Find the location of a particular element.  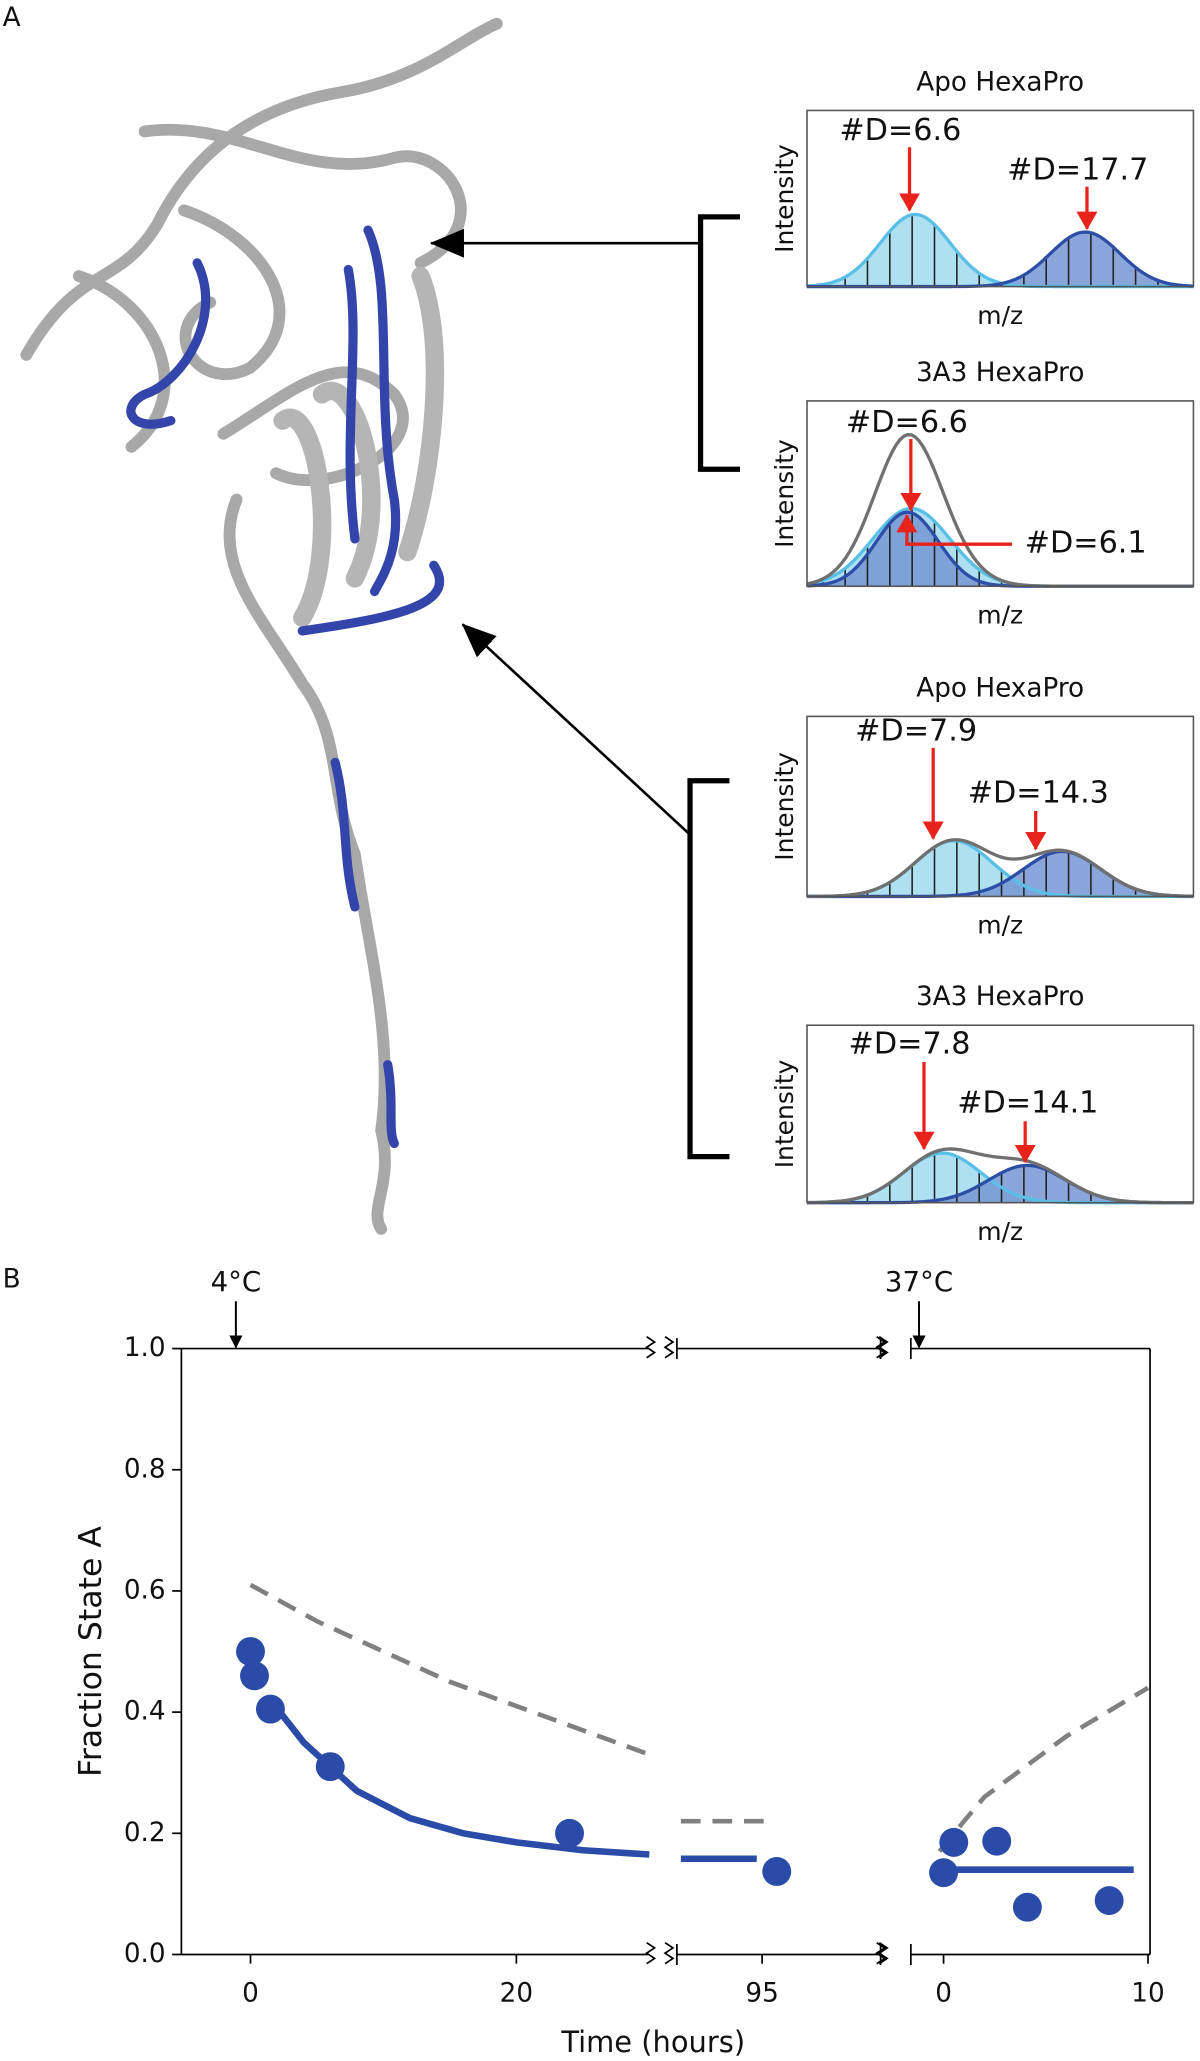

fit-curve is located at coordinates (458, 1777).